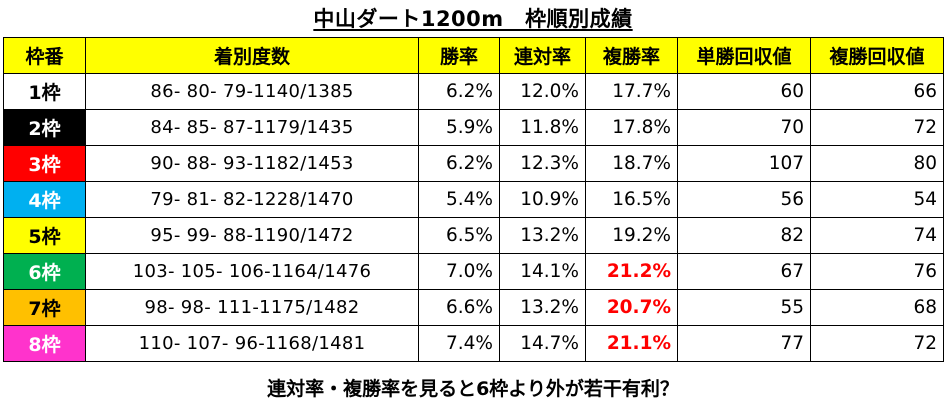  I want to click on tally-cell: 98- 98- 111-1175/1482, so click(252, 307).